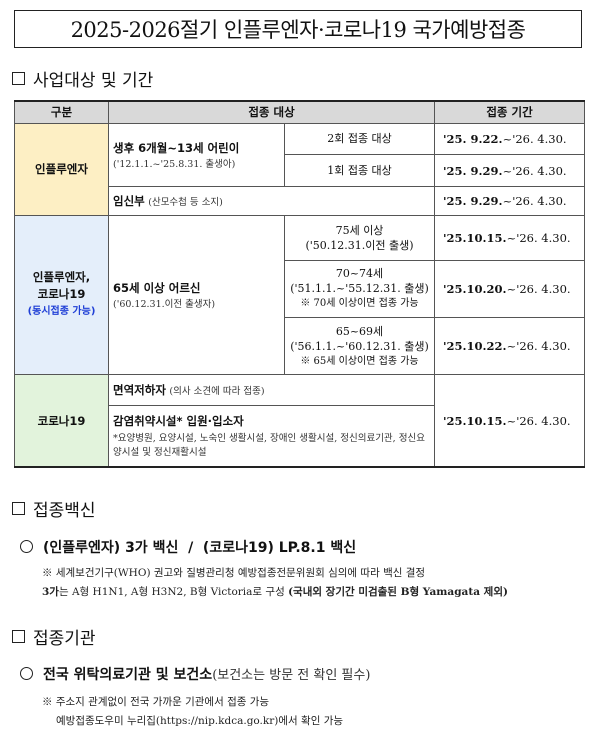 The width and height of the screenshot is (600, 738). I want to click on facility-label: 감염취약시설* 입원·입소자, so click(178, 420).